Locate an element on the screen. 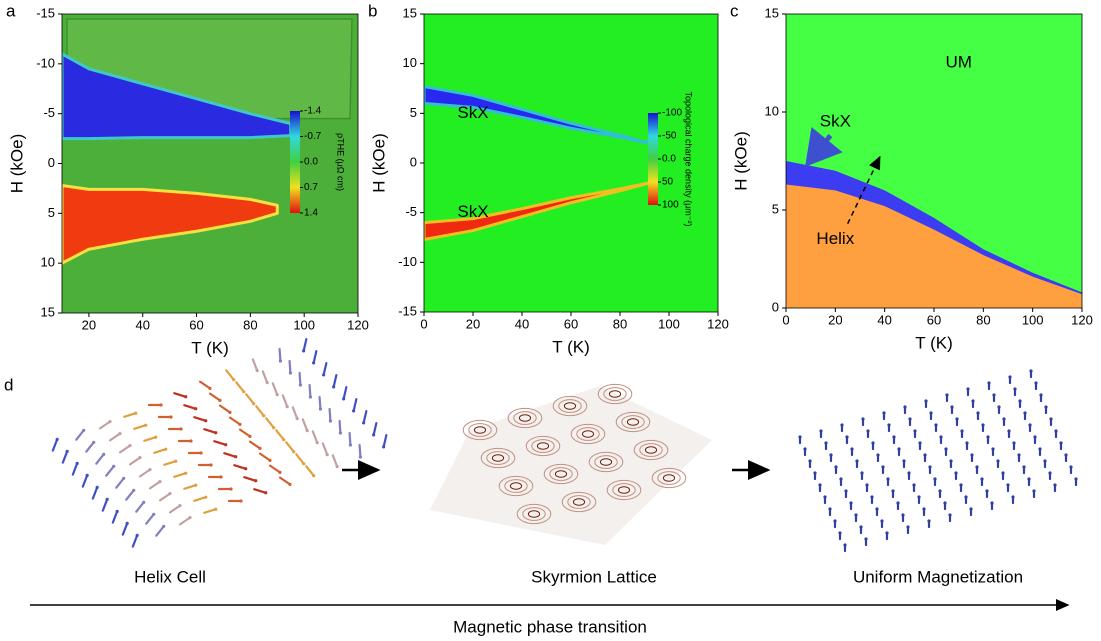 The width and height of the screenshot is (1101, 641). colorbar-tick-label: -1.4 is located at coordinates (313, 111).